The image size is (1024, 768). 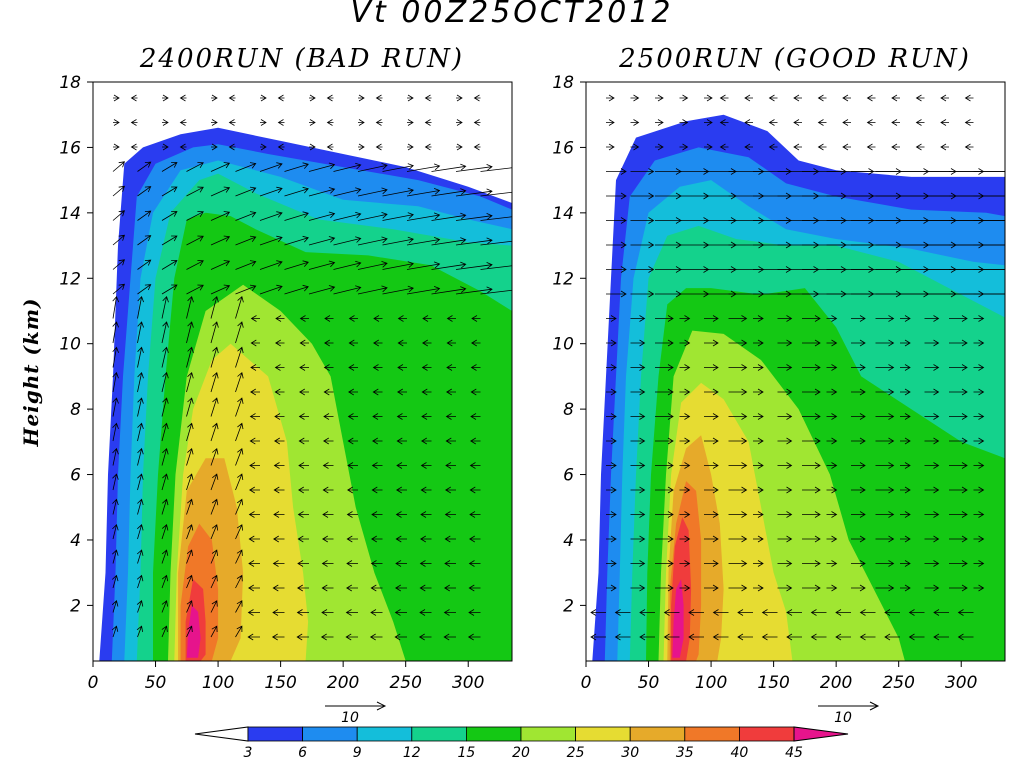 What do you see at coordinates (381, 706) in the screenshot?
I see `reference-arrow-head` at bounding box center [381, 706].